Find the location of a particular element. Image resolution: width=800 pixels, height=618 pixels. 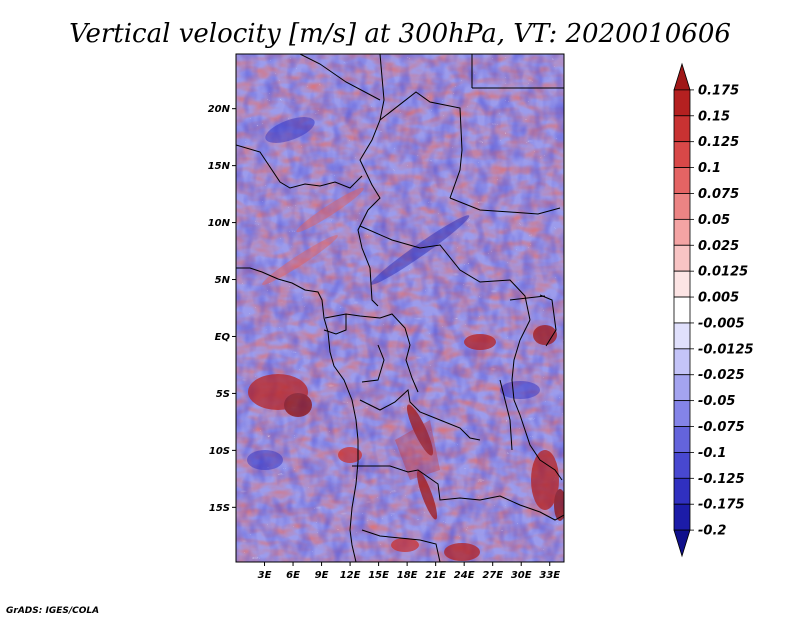

colorbar-label: 0.15 is located at coordinates (714, 116).